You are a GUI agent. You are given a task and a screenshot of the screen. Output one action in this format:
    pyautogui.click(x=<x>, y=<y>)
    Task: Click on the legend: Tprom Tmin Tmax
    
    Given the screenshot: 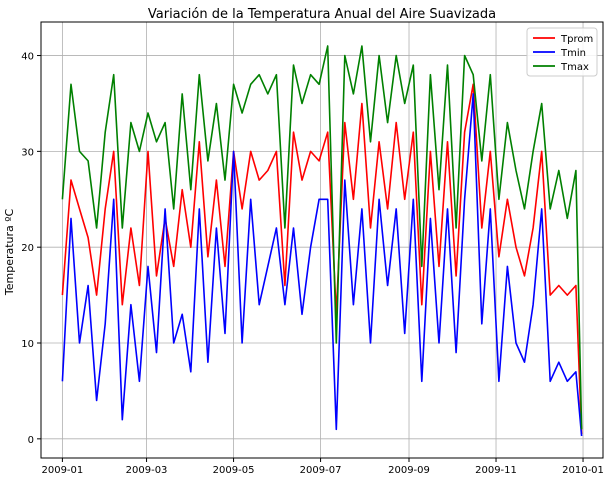 What is the action you would take?
    pyautogui.click(x=562, y=52)
    